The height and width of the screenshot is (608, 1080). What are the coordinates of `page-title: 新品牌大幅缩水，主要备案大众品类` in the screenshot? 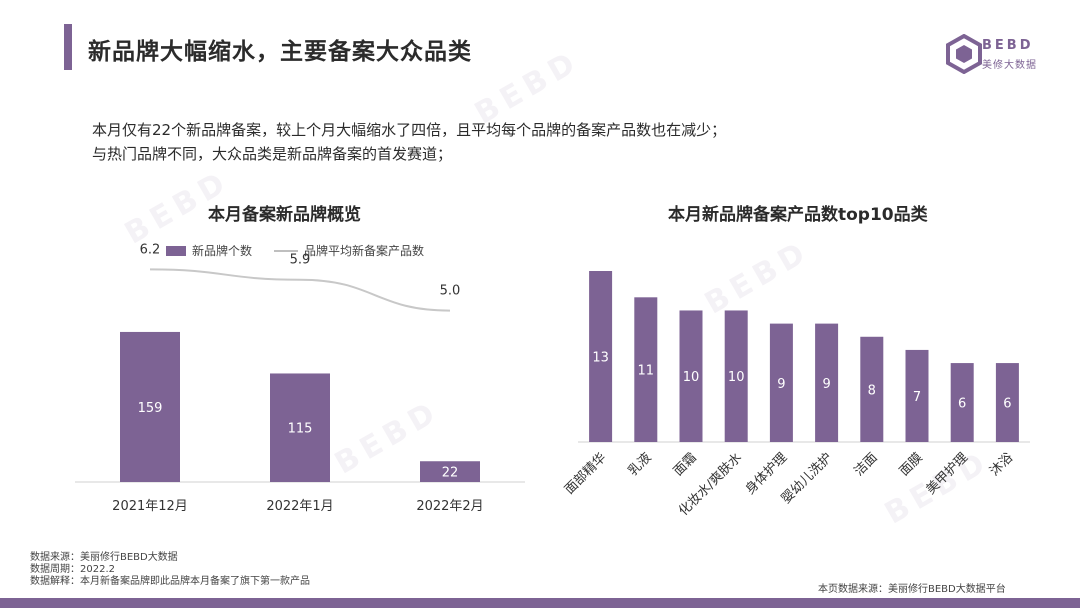 It's located at (280, 52).